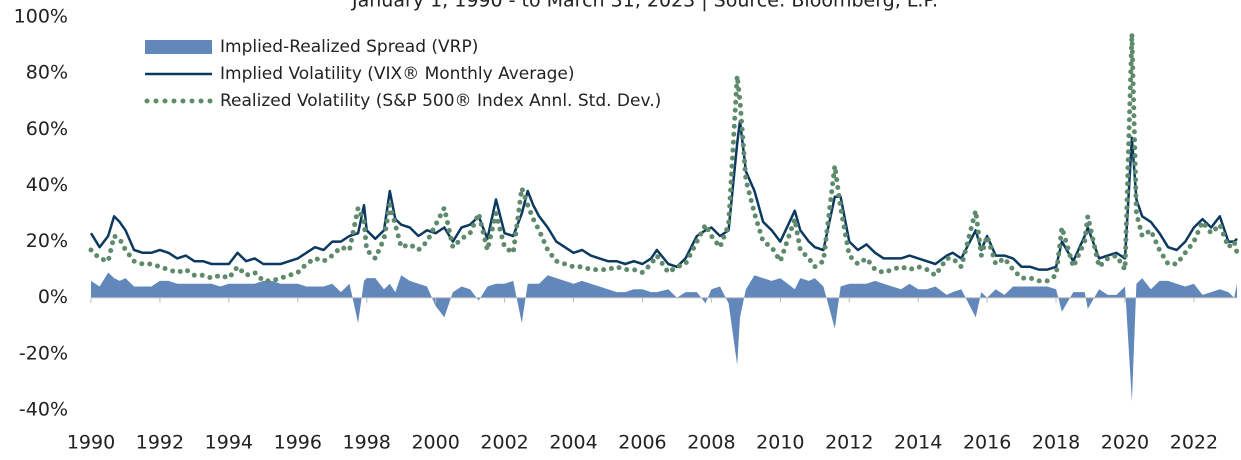  Describe the element at coordinates (349, 47) in the screenshot. I see `legend-label: Implied-Realized Spread (VRP)` at that location.